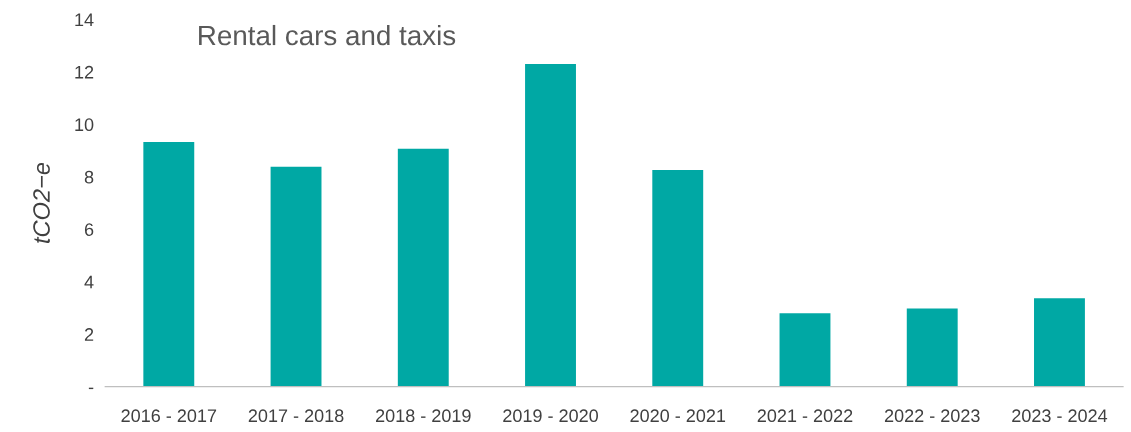 The height and width of the screenshot is (432, 1131). I want to click on y-axis-title: tCO2−e, so click(41, 202).